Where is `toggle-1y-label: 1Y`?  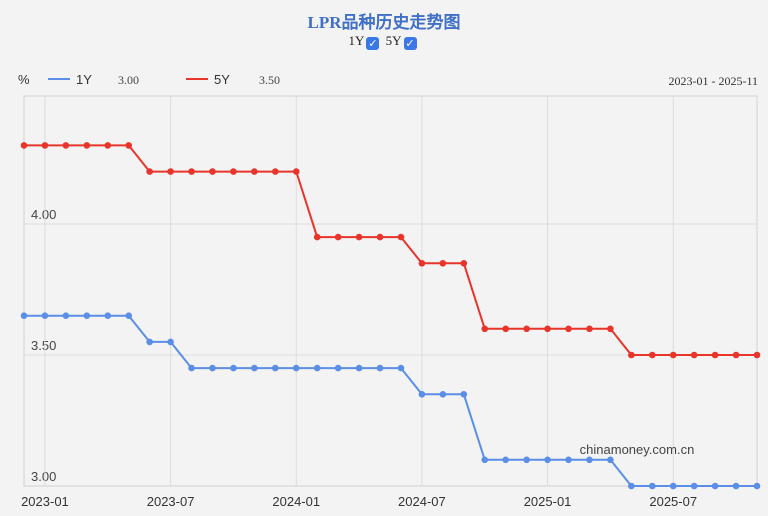
toggle-1y-label: 1Y is located at coordinates (356, 40).